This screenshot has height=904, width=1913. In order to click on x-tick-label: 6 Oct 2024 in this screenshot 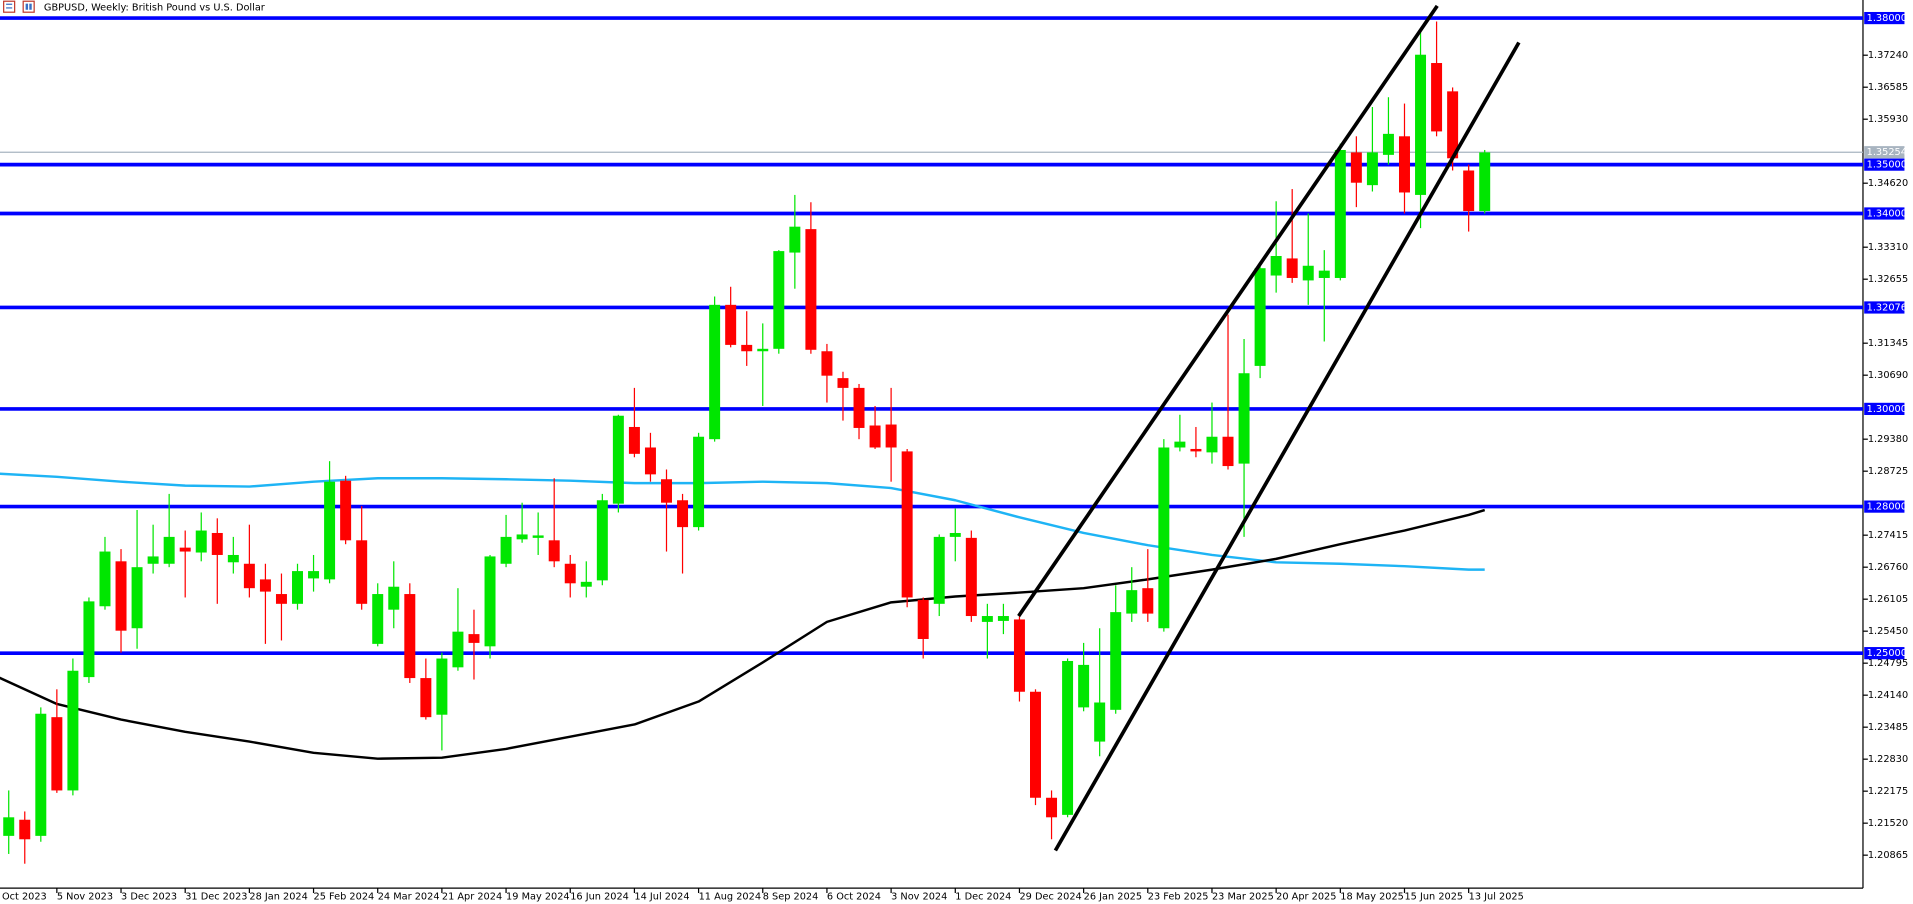, I will do `click(854, 897)`.